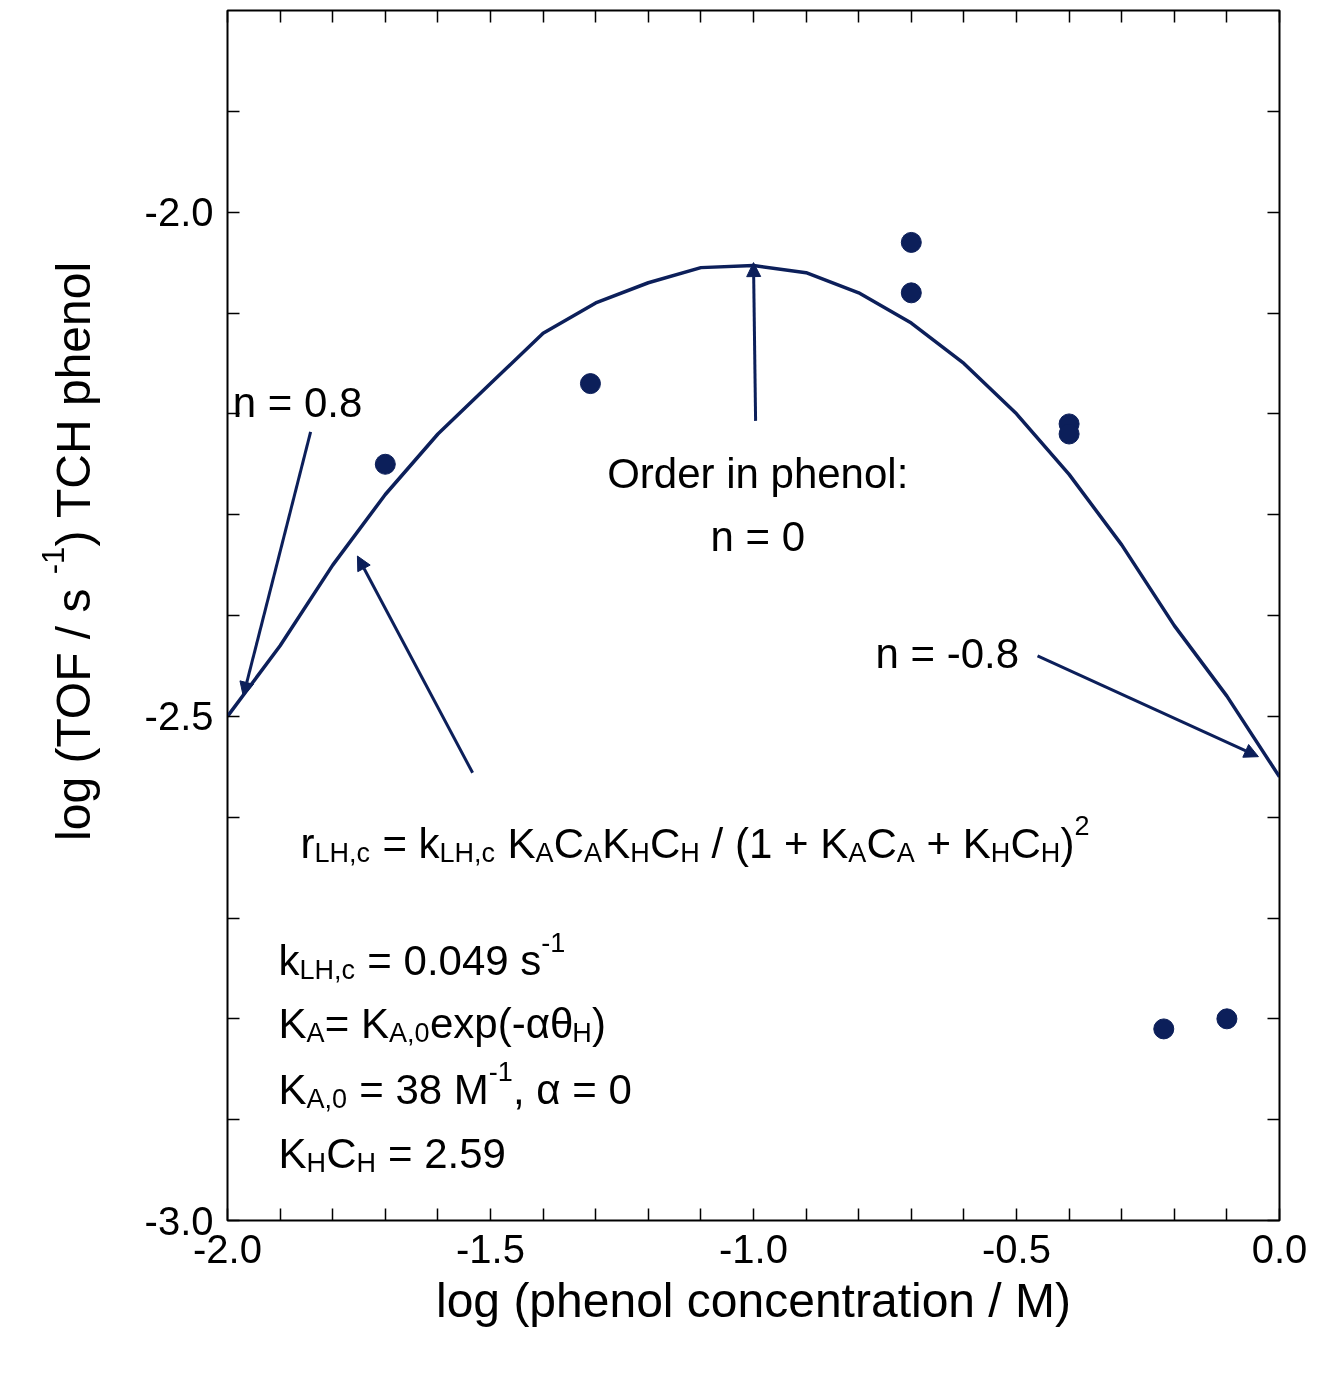  What do you see at coordinates (947, 654) in the screenshot?
I see `annotation: n = -0.8` at bounding box center [947, 654].